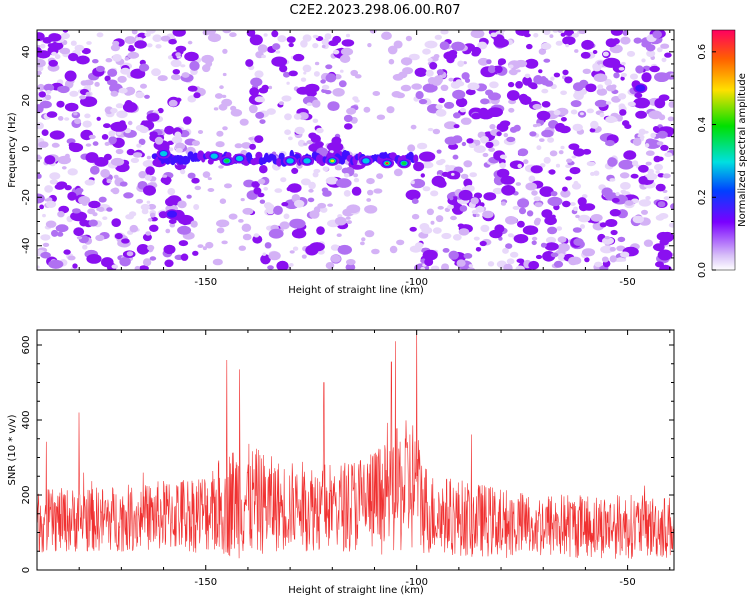 This screenshot has width=750, height=600. What do you see at coordinates (702, 197) in the screenshot?
I see `colorbar-tick-label: 0.2` at bounding box center [702, 197].